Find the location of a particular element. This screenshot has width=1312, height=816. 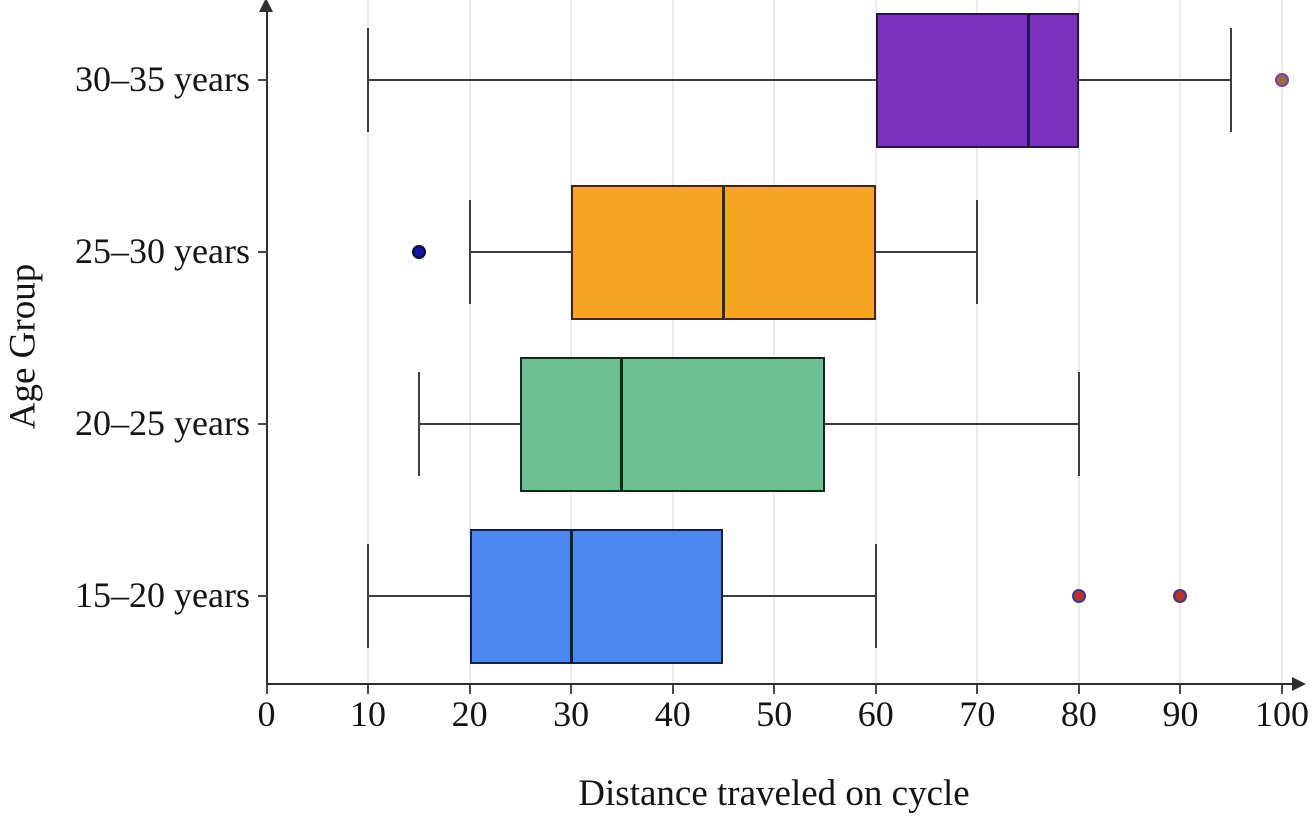

x-tick-label-70: 70 is located at coordinates (977, 714).